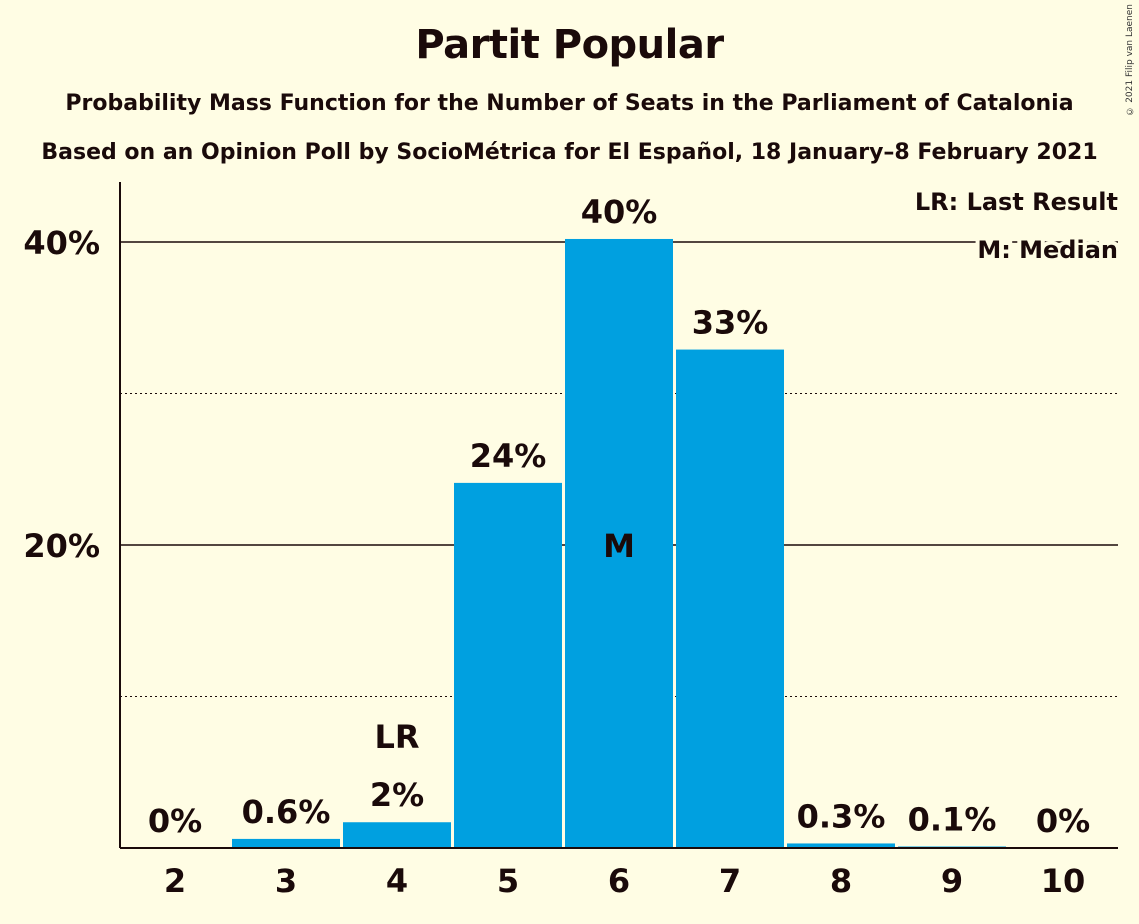  What do you see at coordinates (569, 45) in the screenshot?
I see `chart-title: Partit Popular` at bounding box center [569, 45].